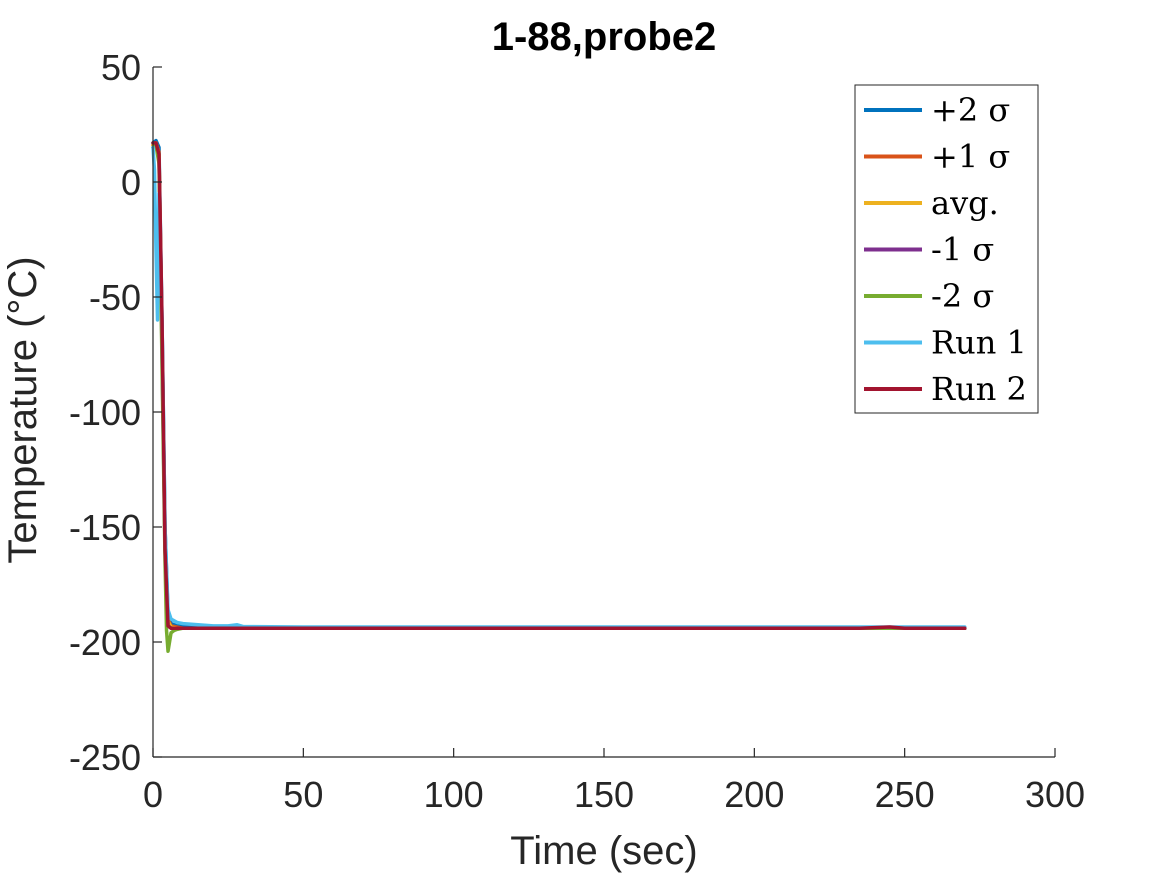 The height and width of the screenshot is (875, 1167). What do you see at coordinates (962, 250) in the screenshot?
I see `legend-label: -1 σ` at bounding box center [962, 250].